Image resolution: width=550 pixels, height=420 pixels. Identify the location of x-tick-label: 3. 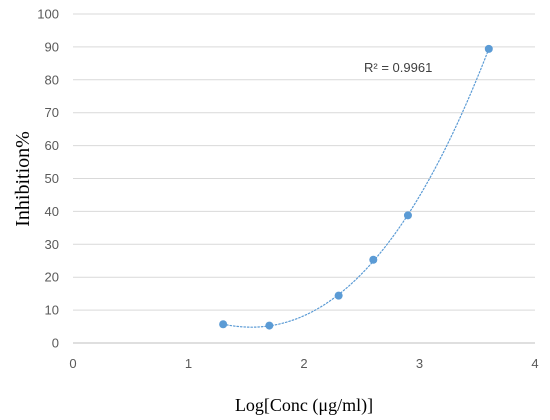
(419, 363).